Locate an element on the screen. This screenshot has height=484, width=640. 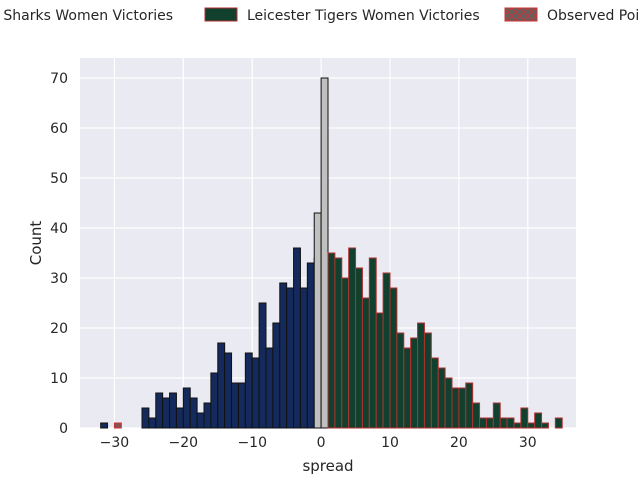
legend-entry: Observed Points is located at coordinates (572, 15).